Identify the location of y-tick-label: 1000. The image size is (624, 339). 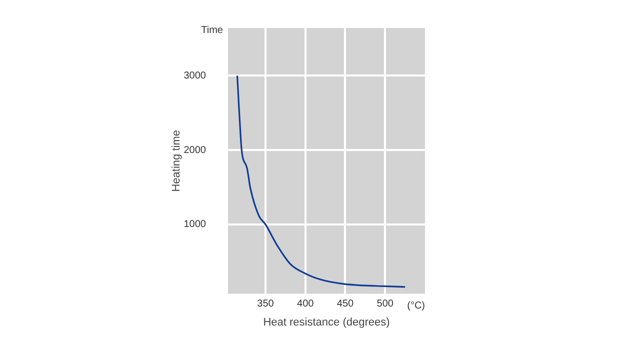
(195, 224).